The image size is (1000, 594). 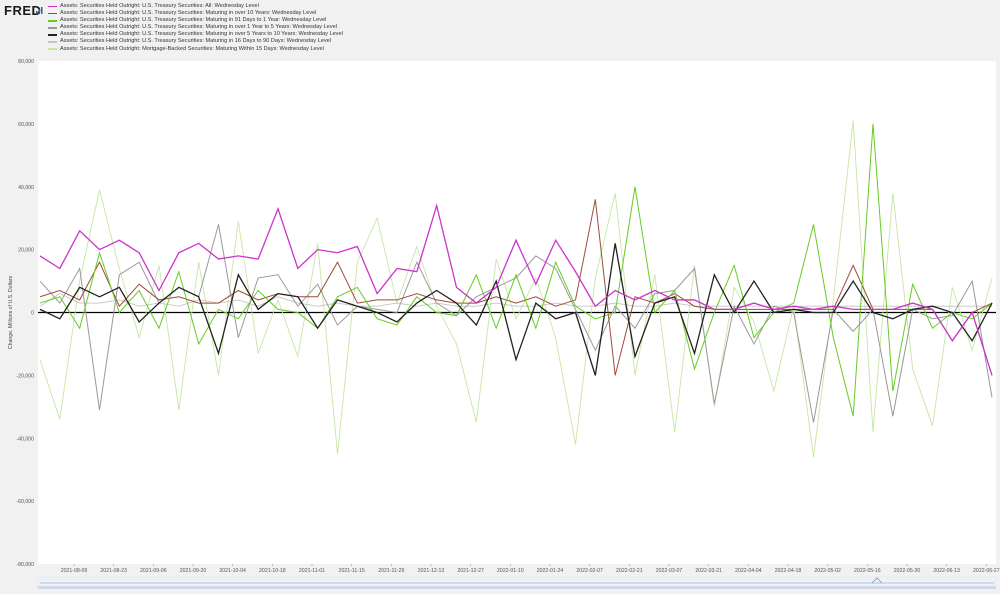 I want to click on x-tick-label: 2021-11-01, so click(x=312, y=571).